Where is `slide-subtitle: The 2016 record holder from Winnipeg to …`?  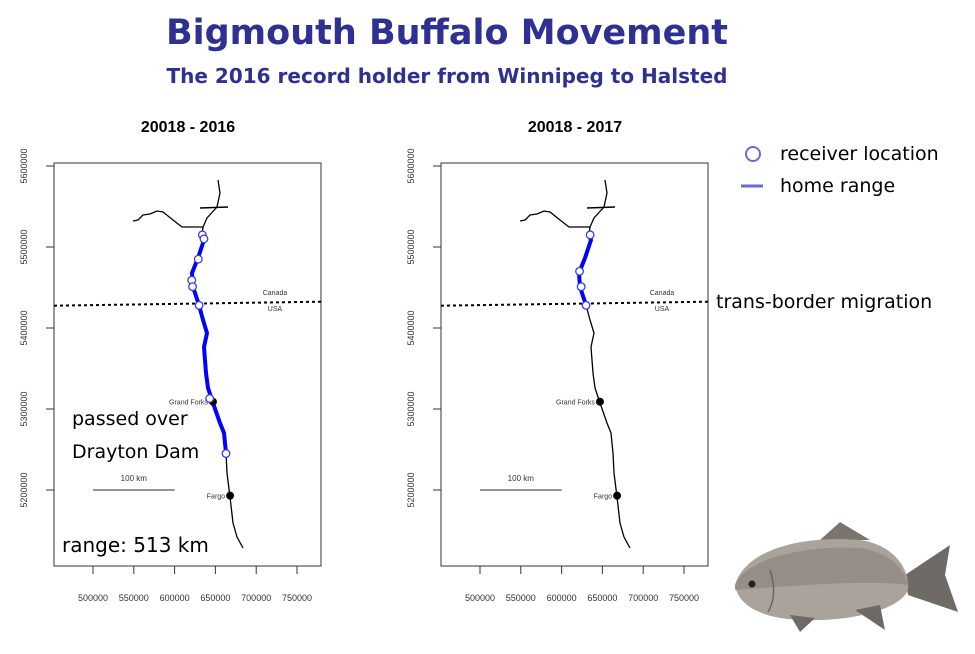 slide-subtitle: The 2016 record holder from Winnipeg to … is located at coordinates (447, 76).